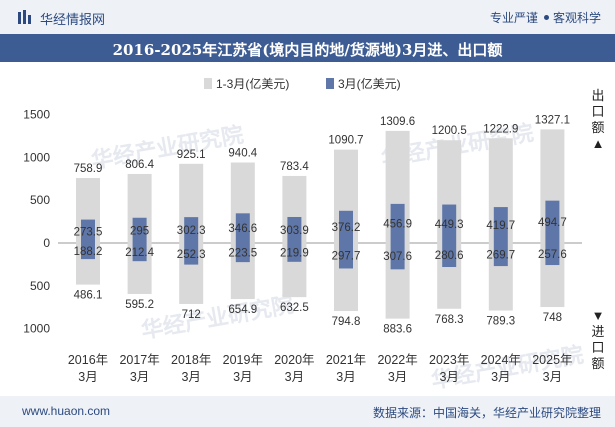  I want to click on data-label-march-export: 494.7, so click(552, 223).